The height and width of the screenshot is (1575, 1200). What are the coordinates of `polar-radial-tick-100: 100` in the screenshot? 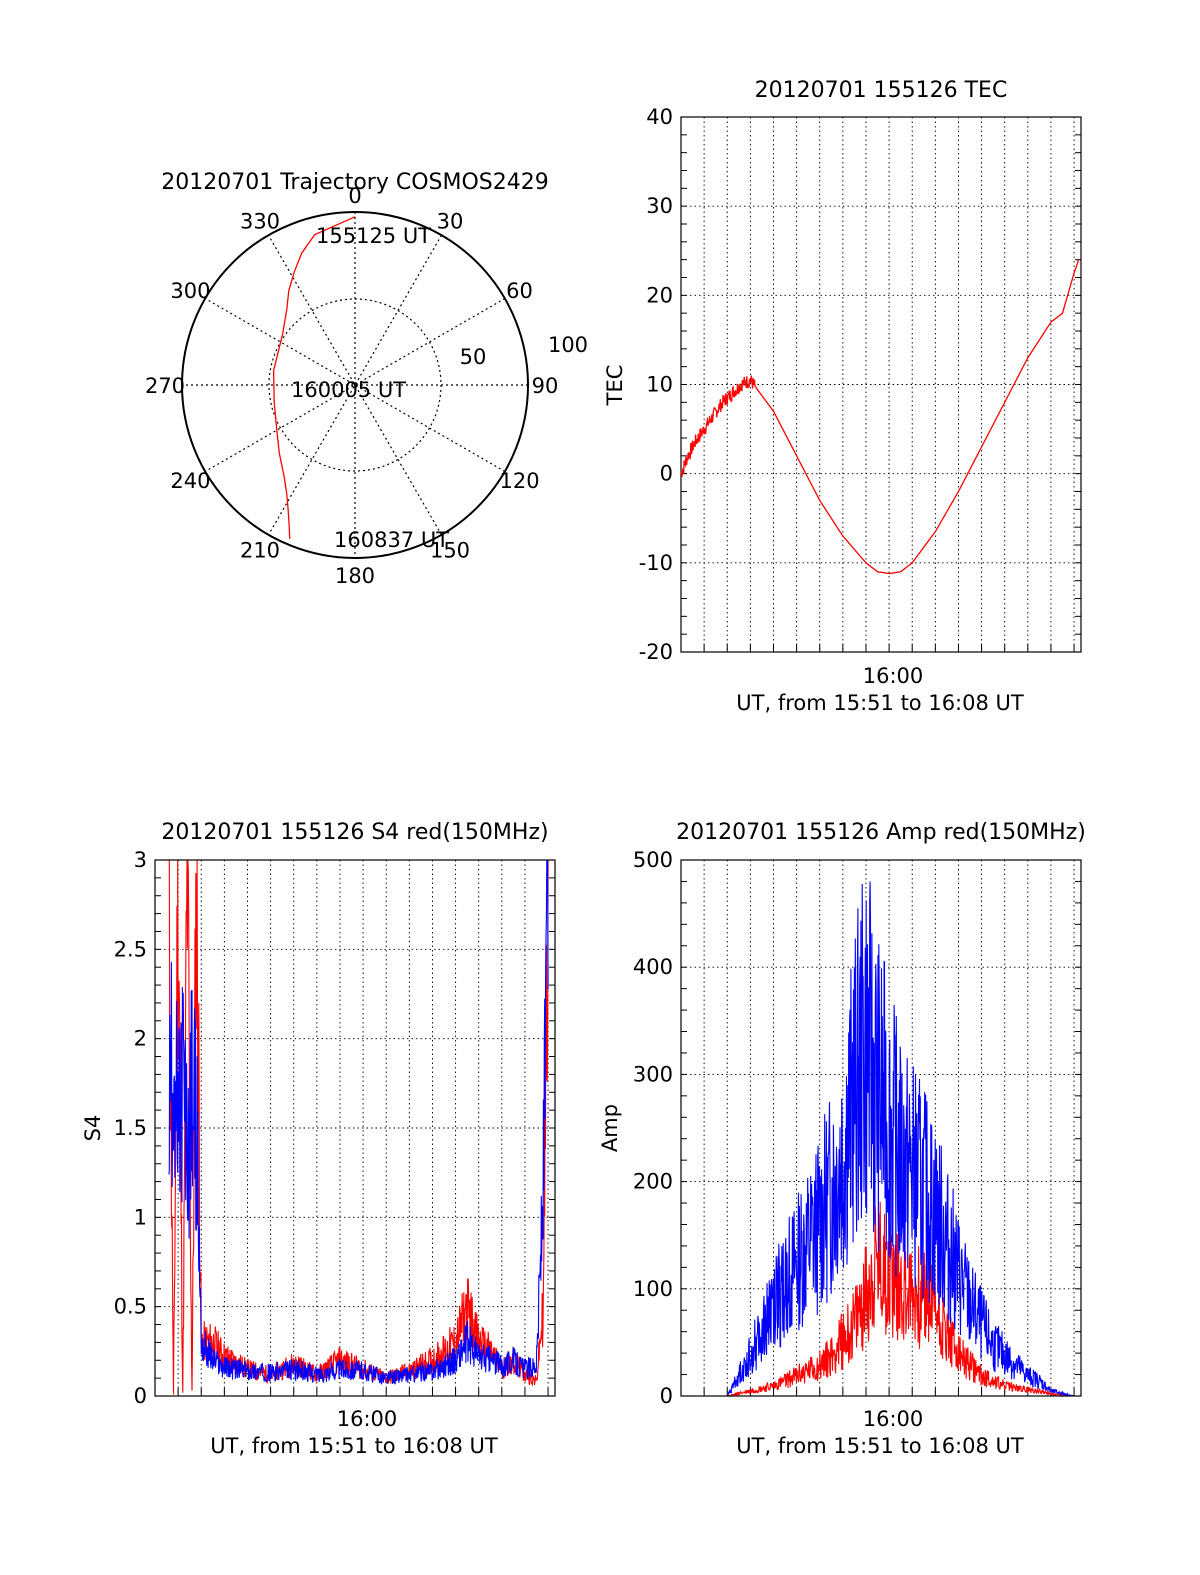 It's located at (568, 345).